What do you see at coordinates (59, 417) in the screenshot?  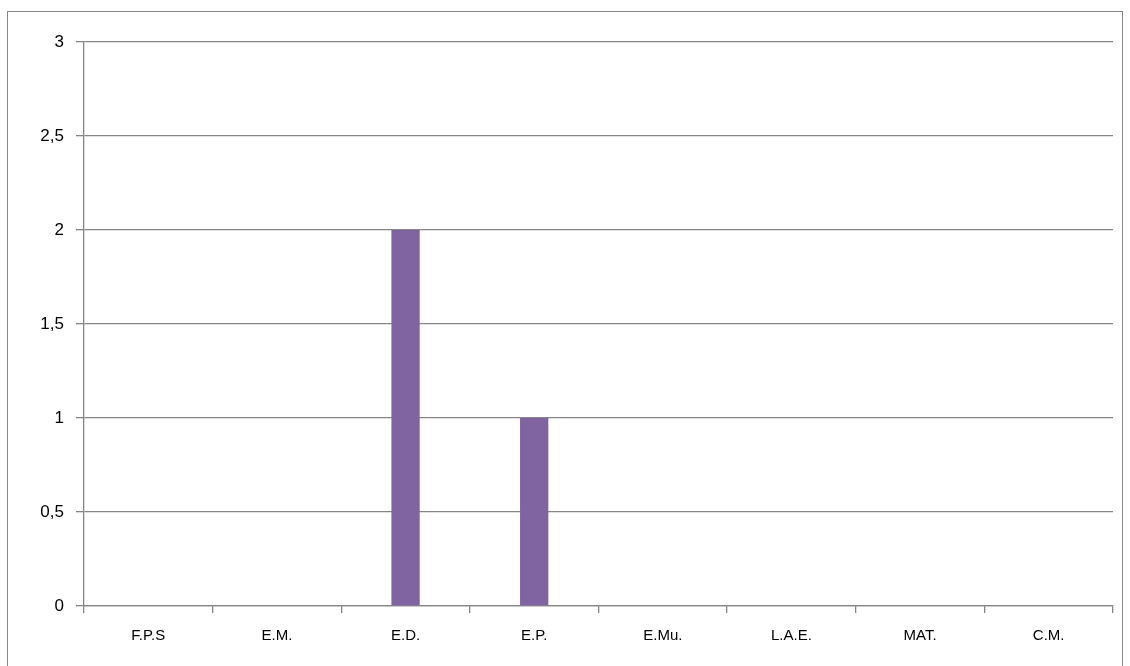 I see `y-tick-label: 1` at bounding box center [59, 417].